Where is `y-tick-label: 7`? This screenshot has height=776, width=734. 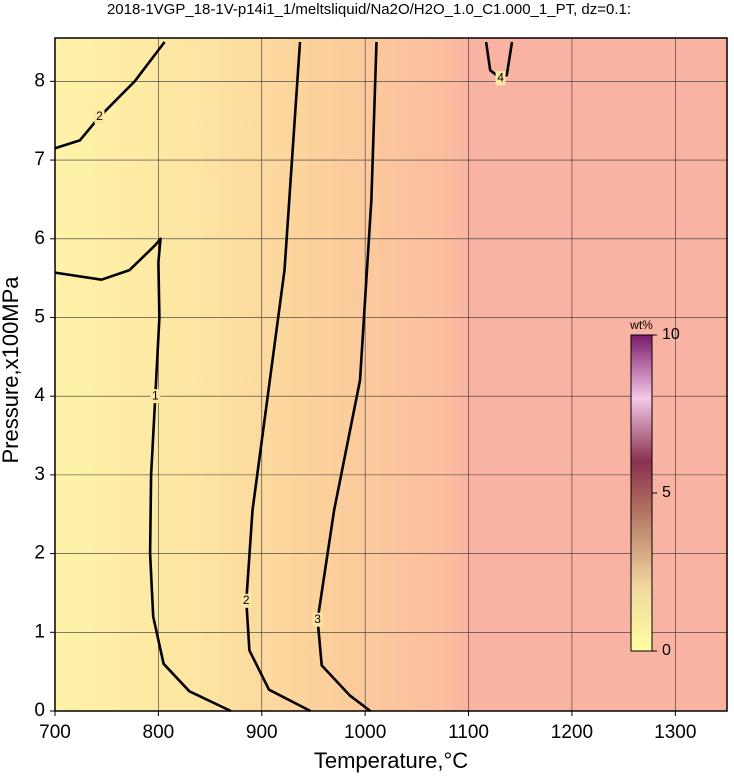
y-tick-label: 7 is located at coordinates (39, 159).